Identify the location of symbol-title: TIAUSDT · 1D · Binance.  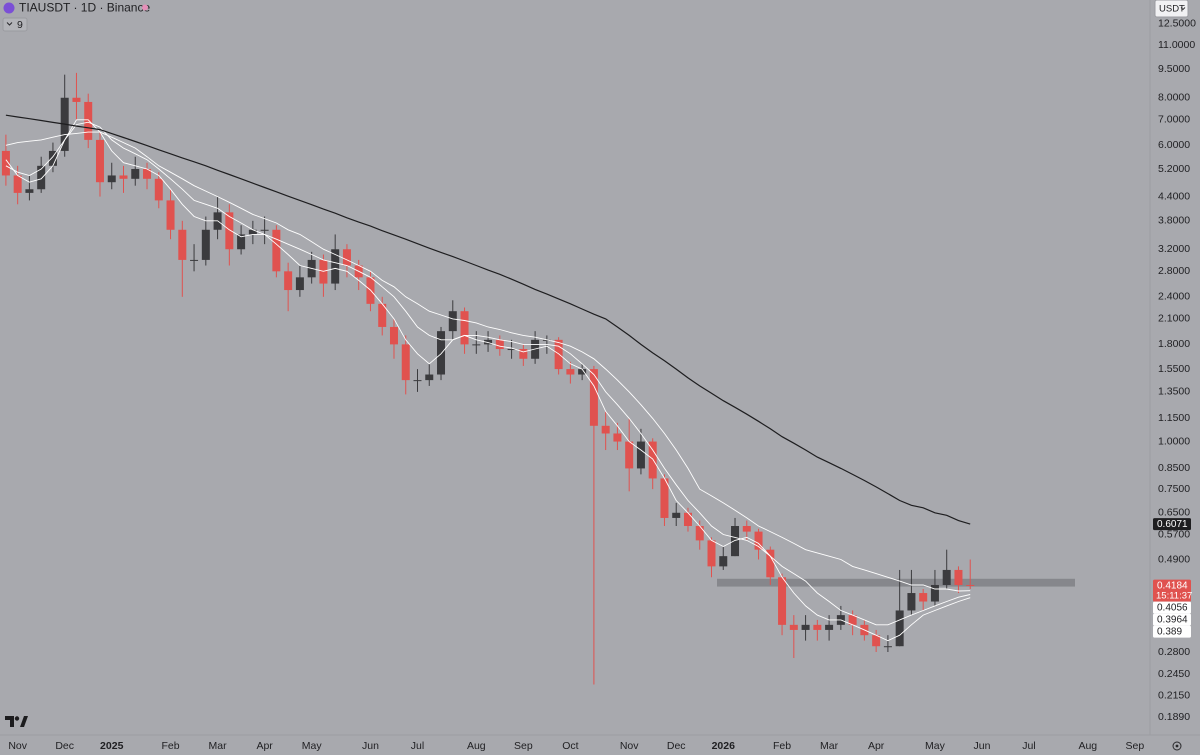
(84, 8).